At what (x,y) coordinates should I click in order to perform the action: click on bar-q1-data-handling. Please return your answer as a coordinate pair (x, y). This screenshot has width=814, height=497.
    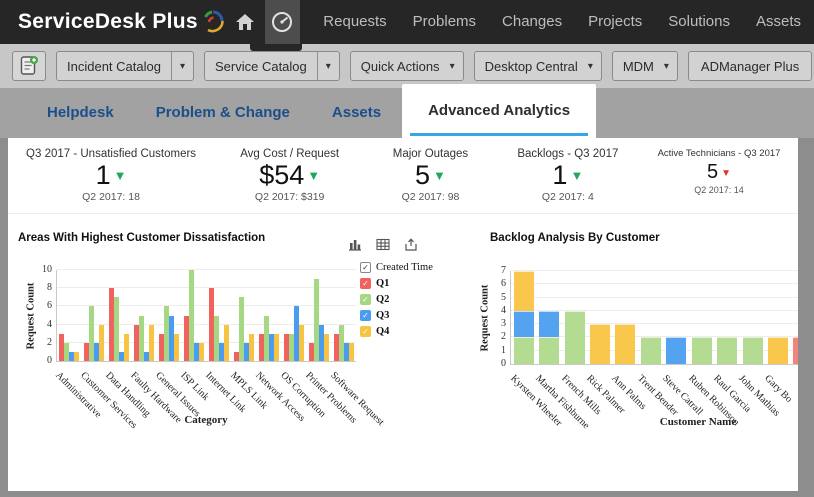
    Looking at the image, I should click on (112, 324).